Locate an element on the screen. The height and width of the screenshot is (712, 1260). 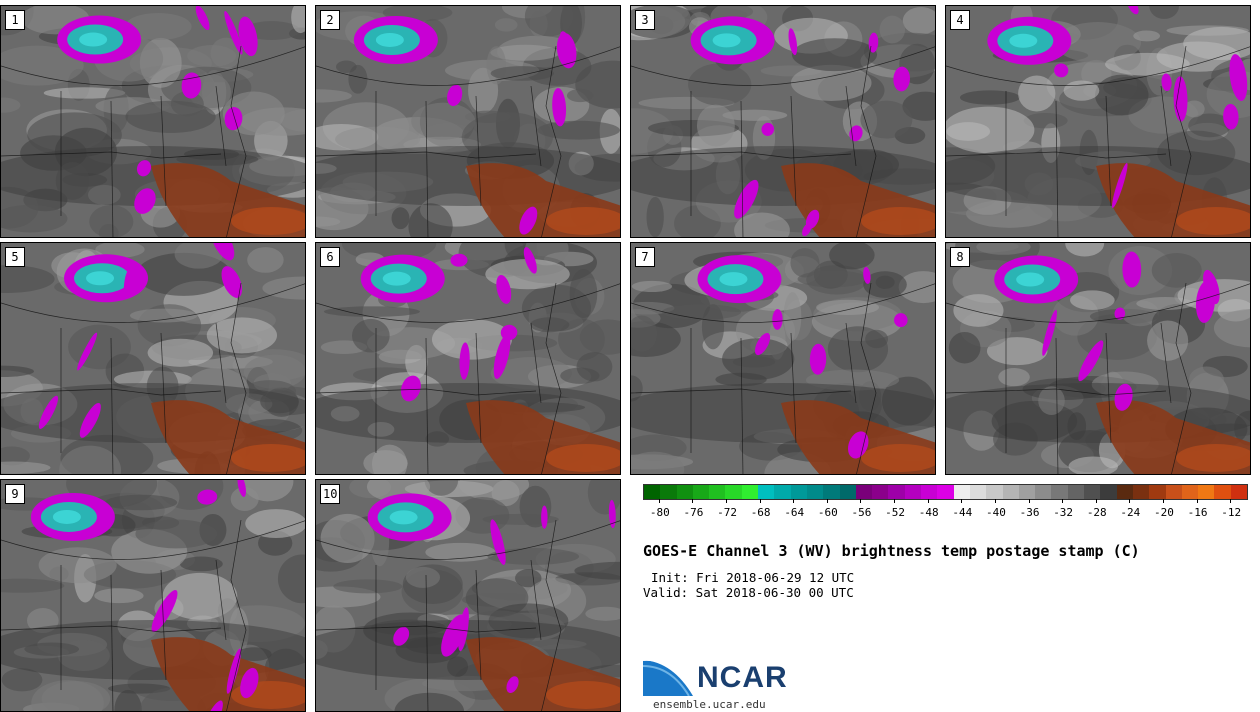
colorbar is located at coordinates (945, 492).